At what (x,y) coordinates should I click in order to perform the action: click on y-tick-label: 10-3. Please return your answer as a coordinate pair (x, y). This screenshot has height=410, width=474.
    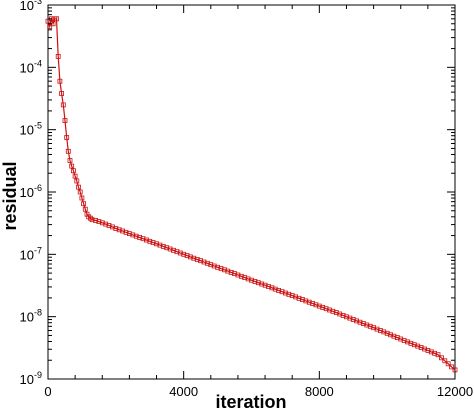
    Looking at the image, I should click on (31, 6).